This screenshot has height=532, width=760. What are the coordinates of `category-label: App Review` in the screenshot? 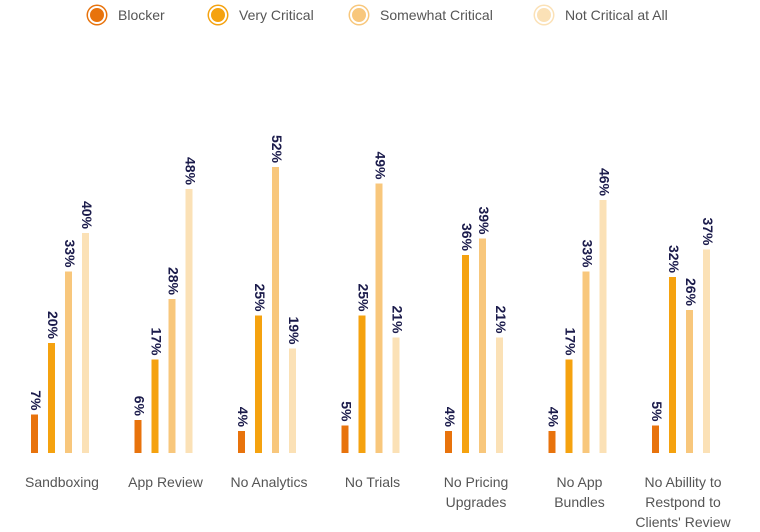 It's located at (166, 482).